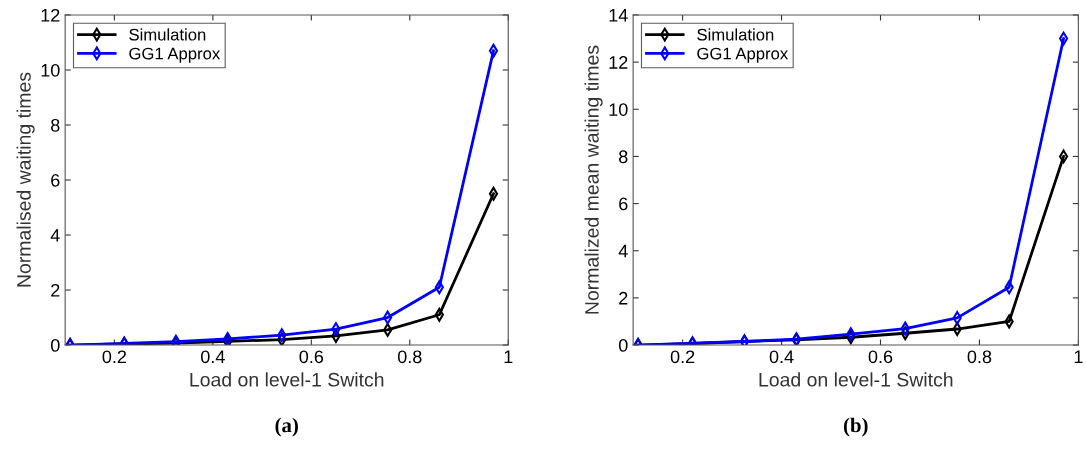  What do you see at coordinates (25, 179) in the screenshot?
I see `y-axis-title: Normalised waiting times` at bounding box center [25, 179].